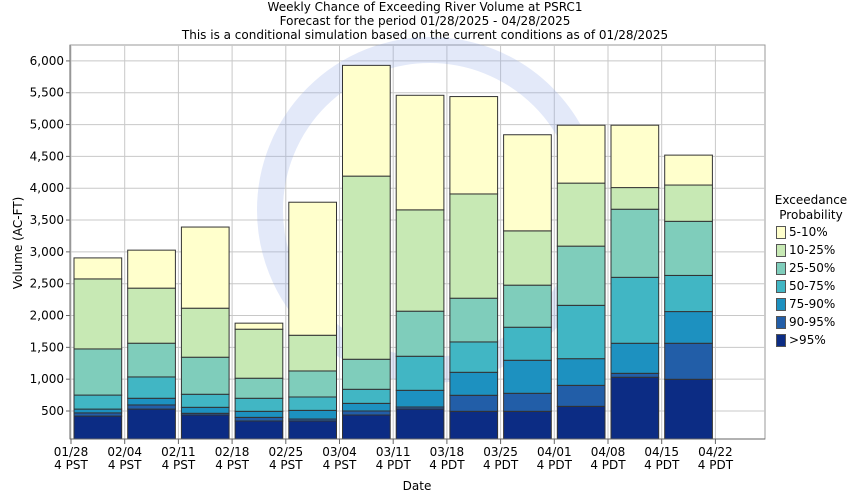 The height and width of the screenshot is (500, 850). I want to click on bar-5-10--02-11, so click(205, 267).